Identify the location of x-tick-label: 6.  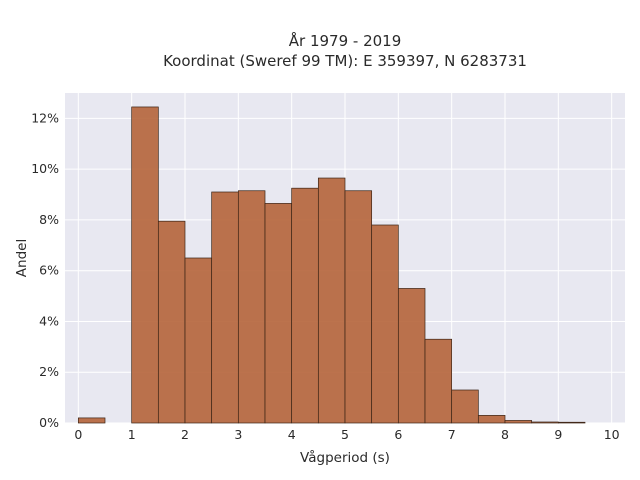
(398, 434).